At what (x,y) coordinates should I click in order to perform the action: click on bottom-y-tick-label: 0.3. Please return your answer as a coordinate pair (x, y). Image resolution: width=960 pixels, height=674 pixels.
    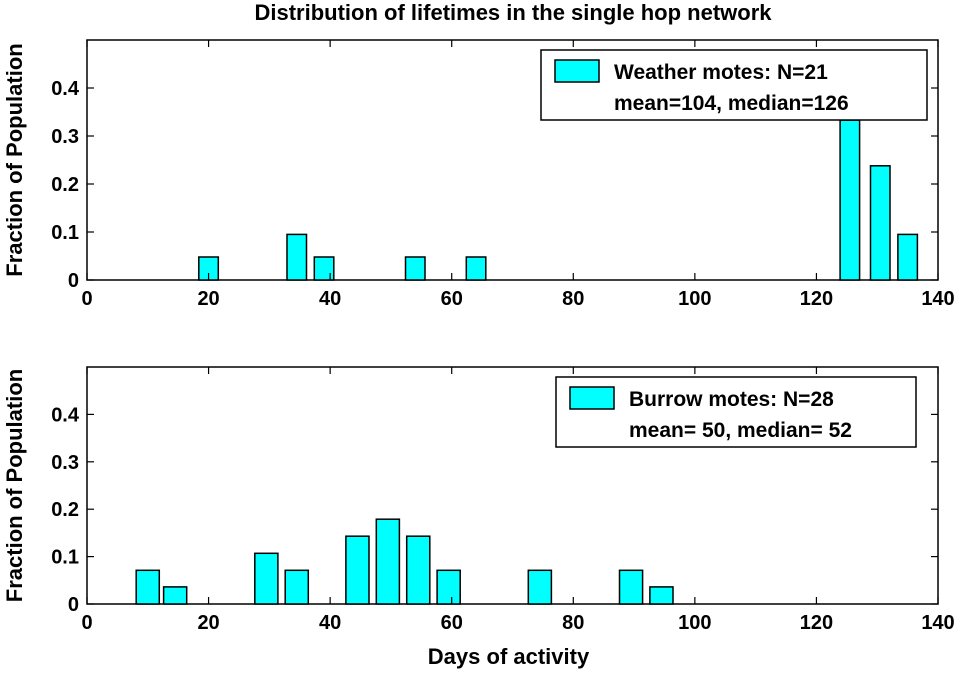
    Looking at the image, I should click on (65, 463).